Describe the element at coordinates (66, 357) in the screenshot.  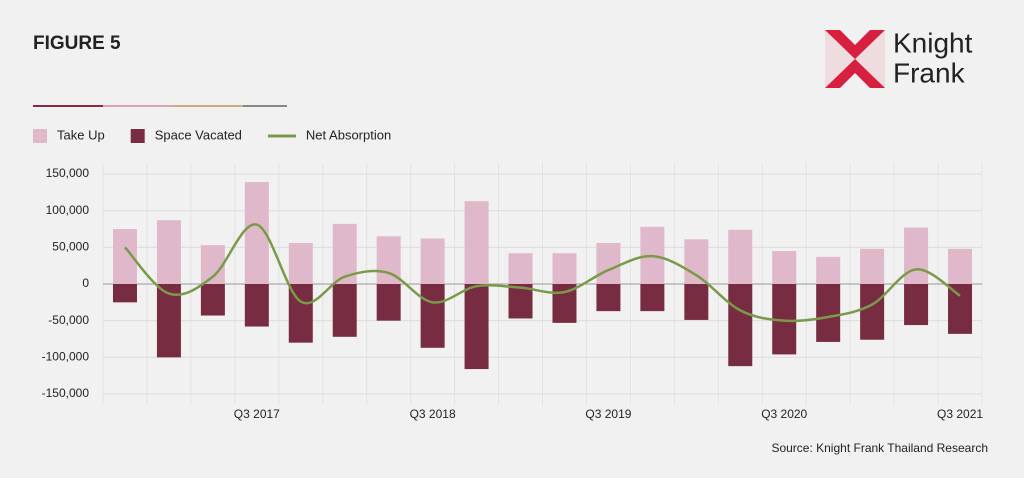
I see `y-tick-label: -100,000` at that location.